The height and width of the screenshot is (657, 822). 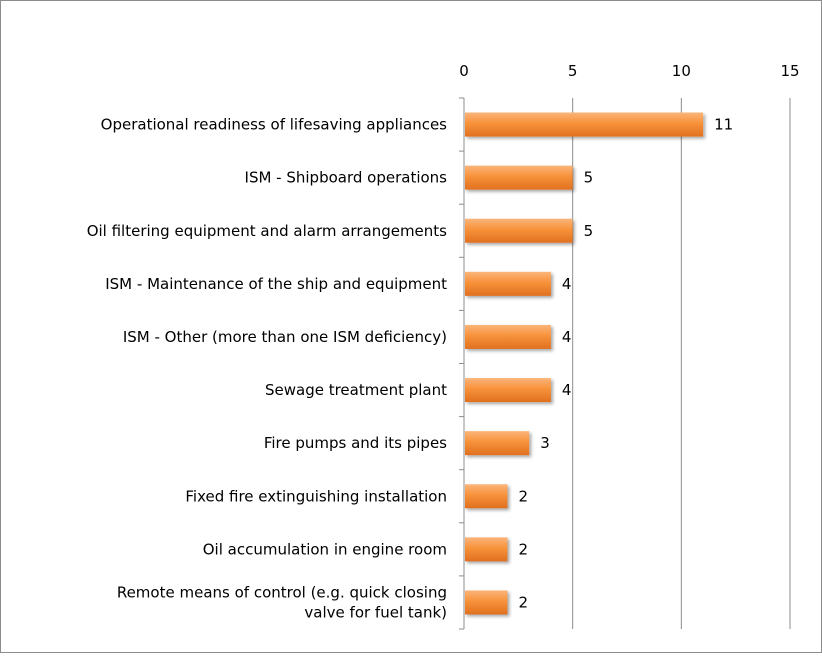 I want to click on value-label-2: 5, so click(x=589, y=231).